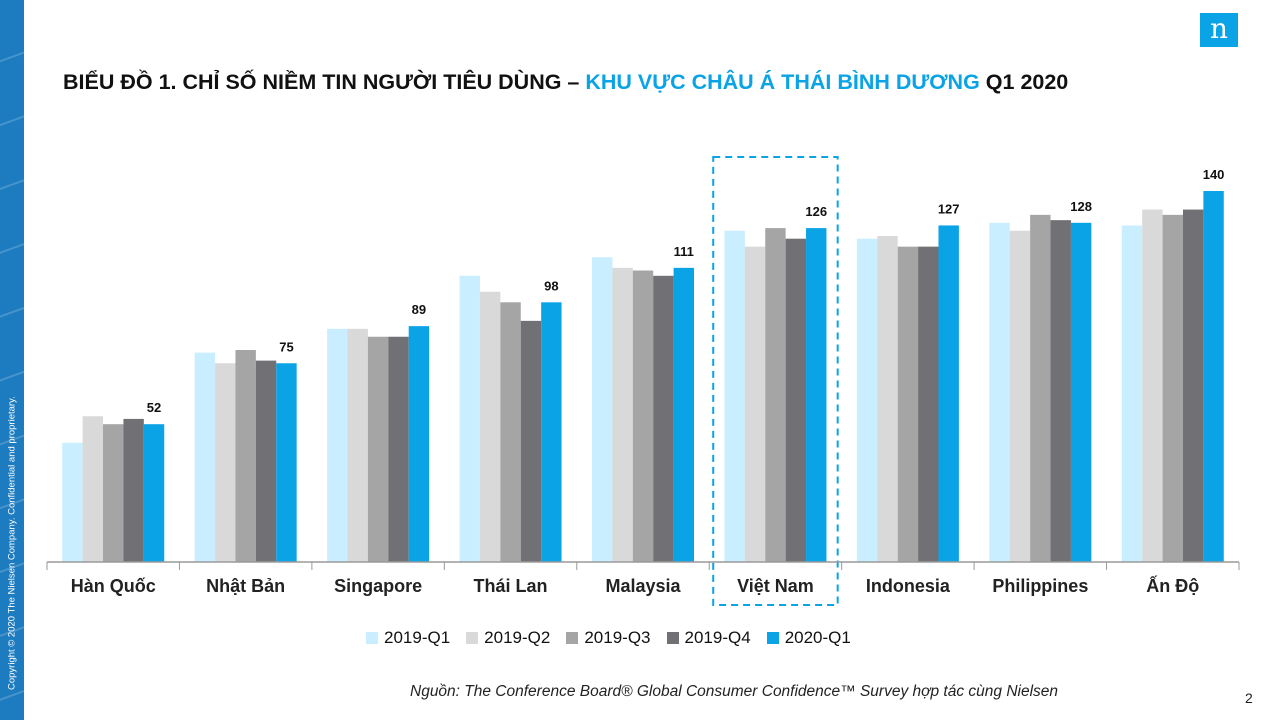 The image size is (1280, 720). I want to click on legend-item: 2019-Q4, so click(708, 638).